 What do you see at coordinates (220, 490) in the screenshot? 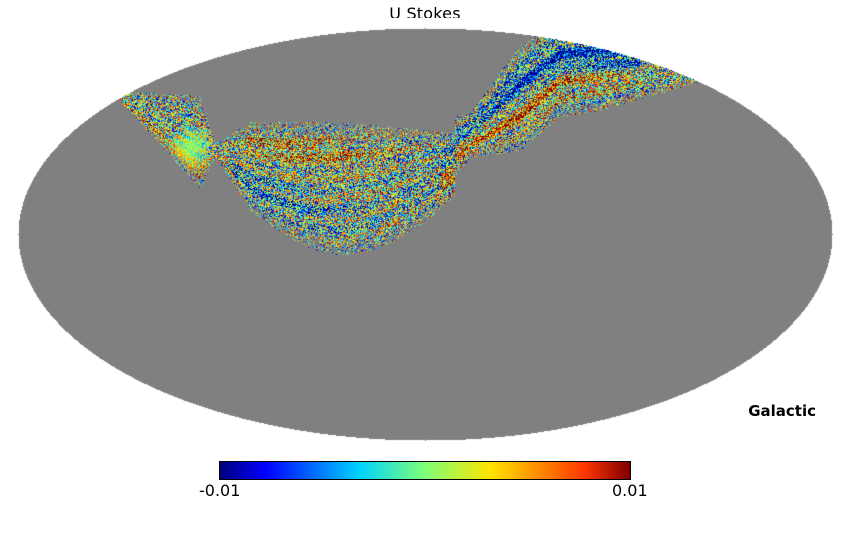
I see `colorbar-min-label: -0.01` at bounding box center [220, 490].